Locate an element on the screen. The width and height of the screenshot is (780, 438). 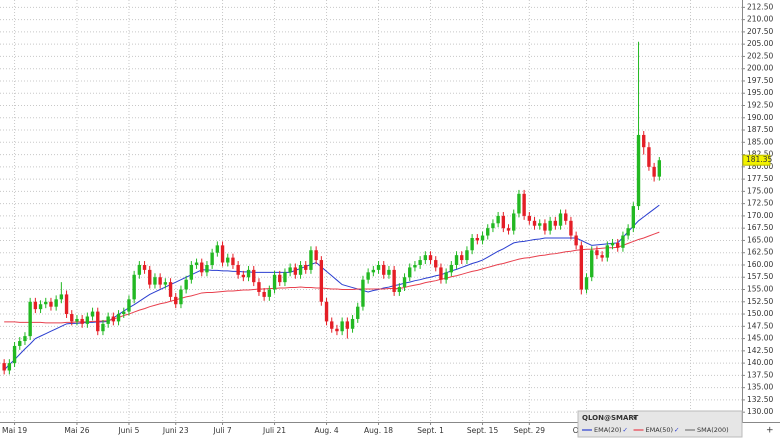
legend-title: QLON@SMART is located at coordinates (610, 418).